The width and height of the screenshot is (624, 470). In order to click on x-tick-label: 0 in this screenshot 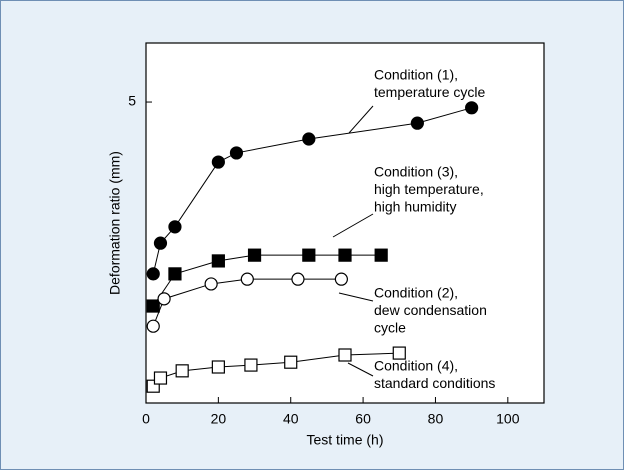, I will do `click(146, 419)`.